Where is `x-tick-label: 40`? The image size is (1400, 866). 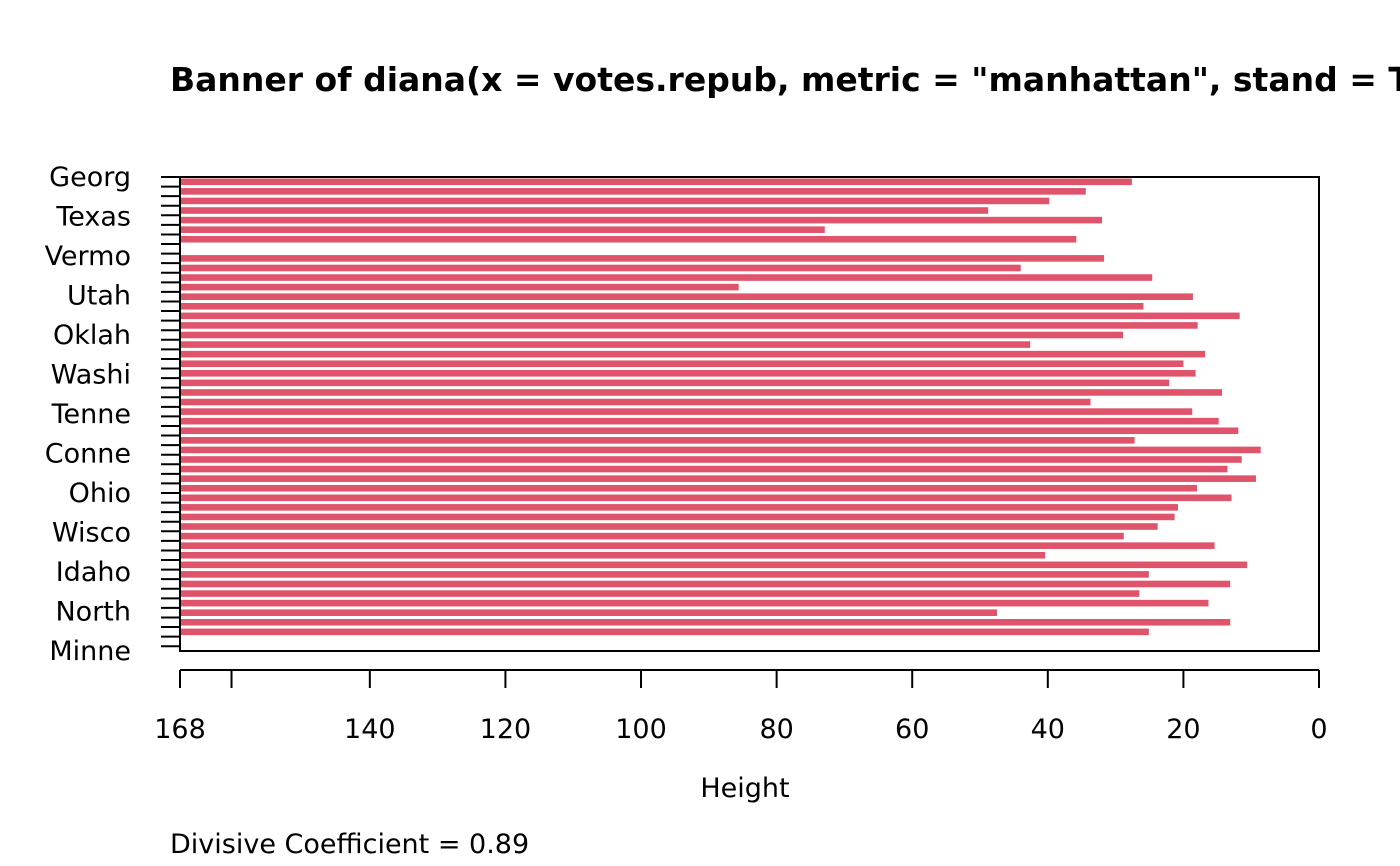
x-tick-label: 40 is located at coordinates (1048, 729).